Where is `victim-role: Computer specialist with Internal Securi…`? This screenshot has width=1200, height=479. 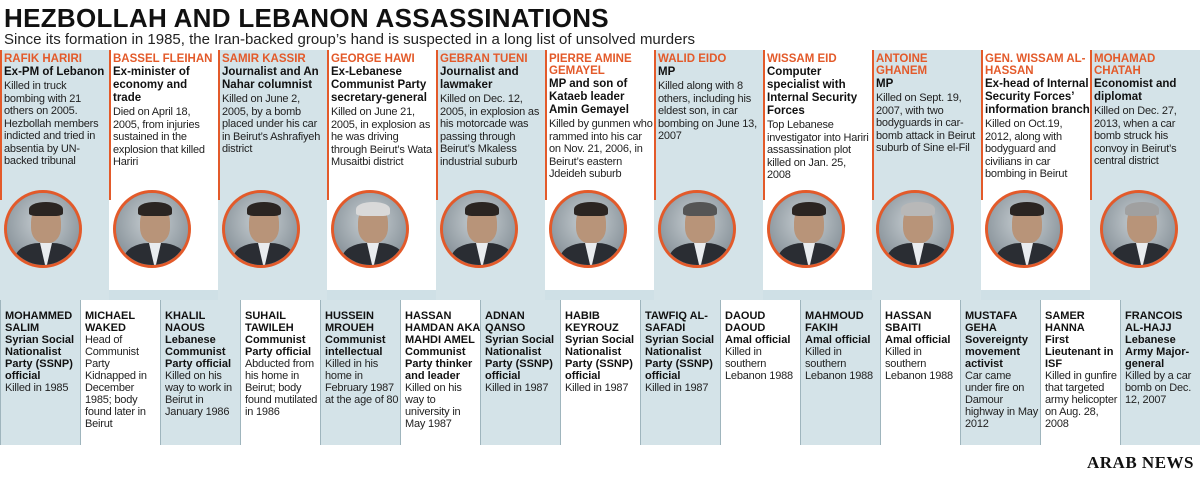 victim-role: Computer specialist with Internal Securi… is located at coordinates (812, 91).